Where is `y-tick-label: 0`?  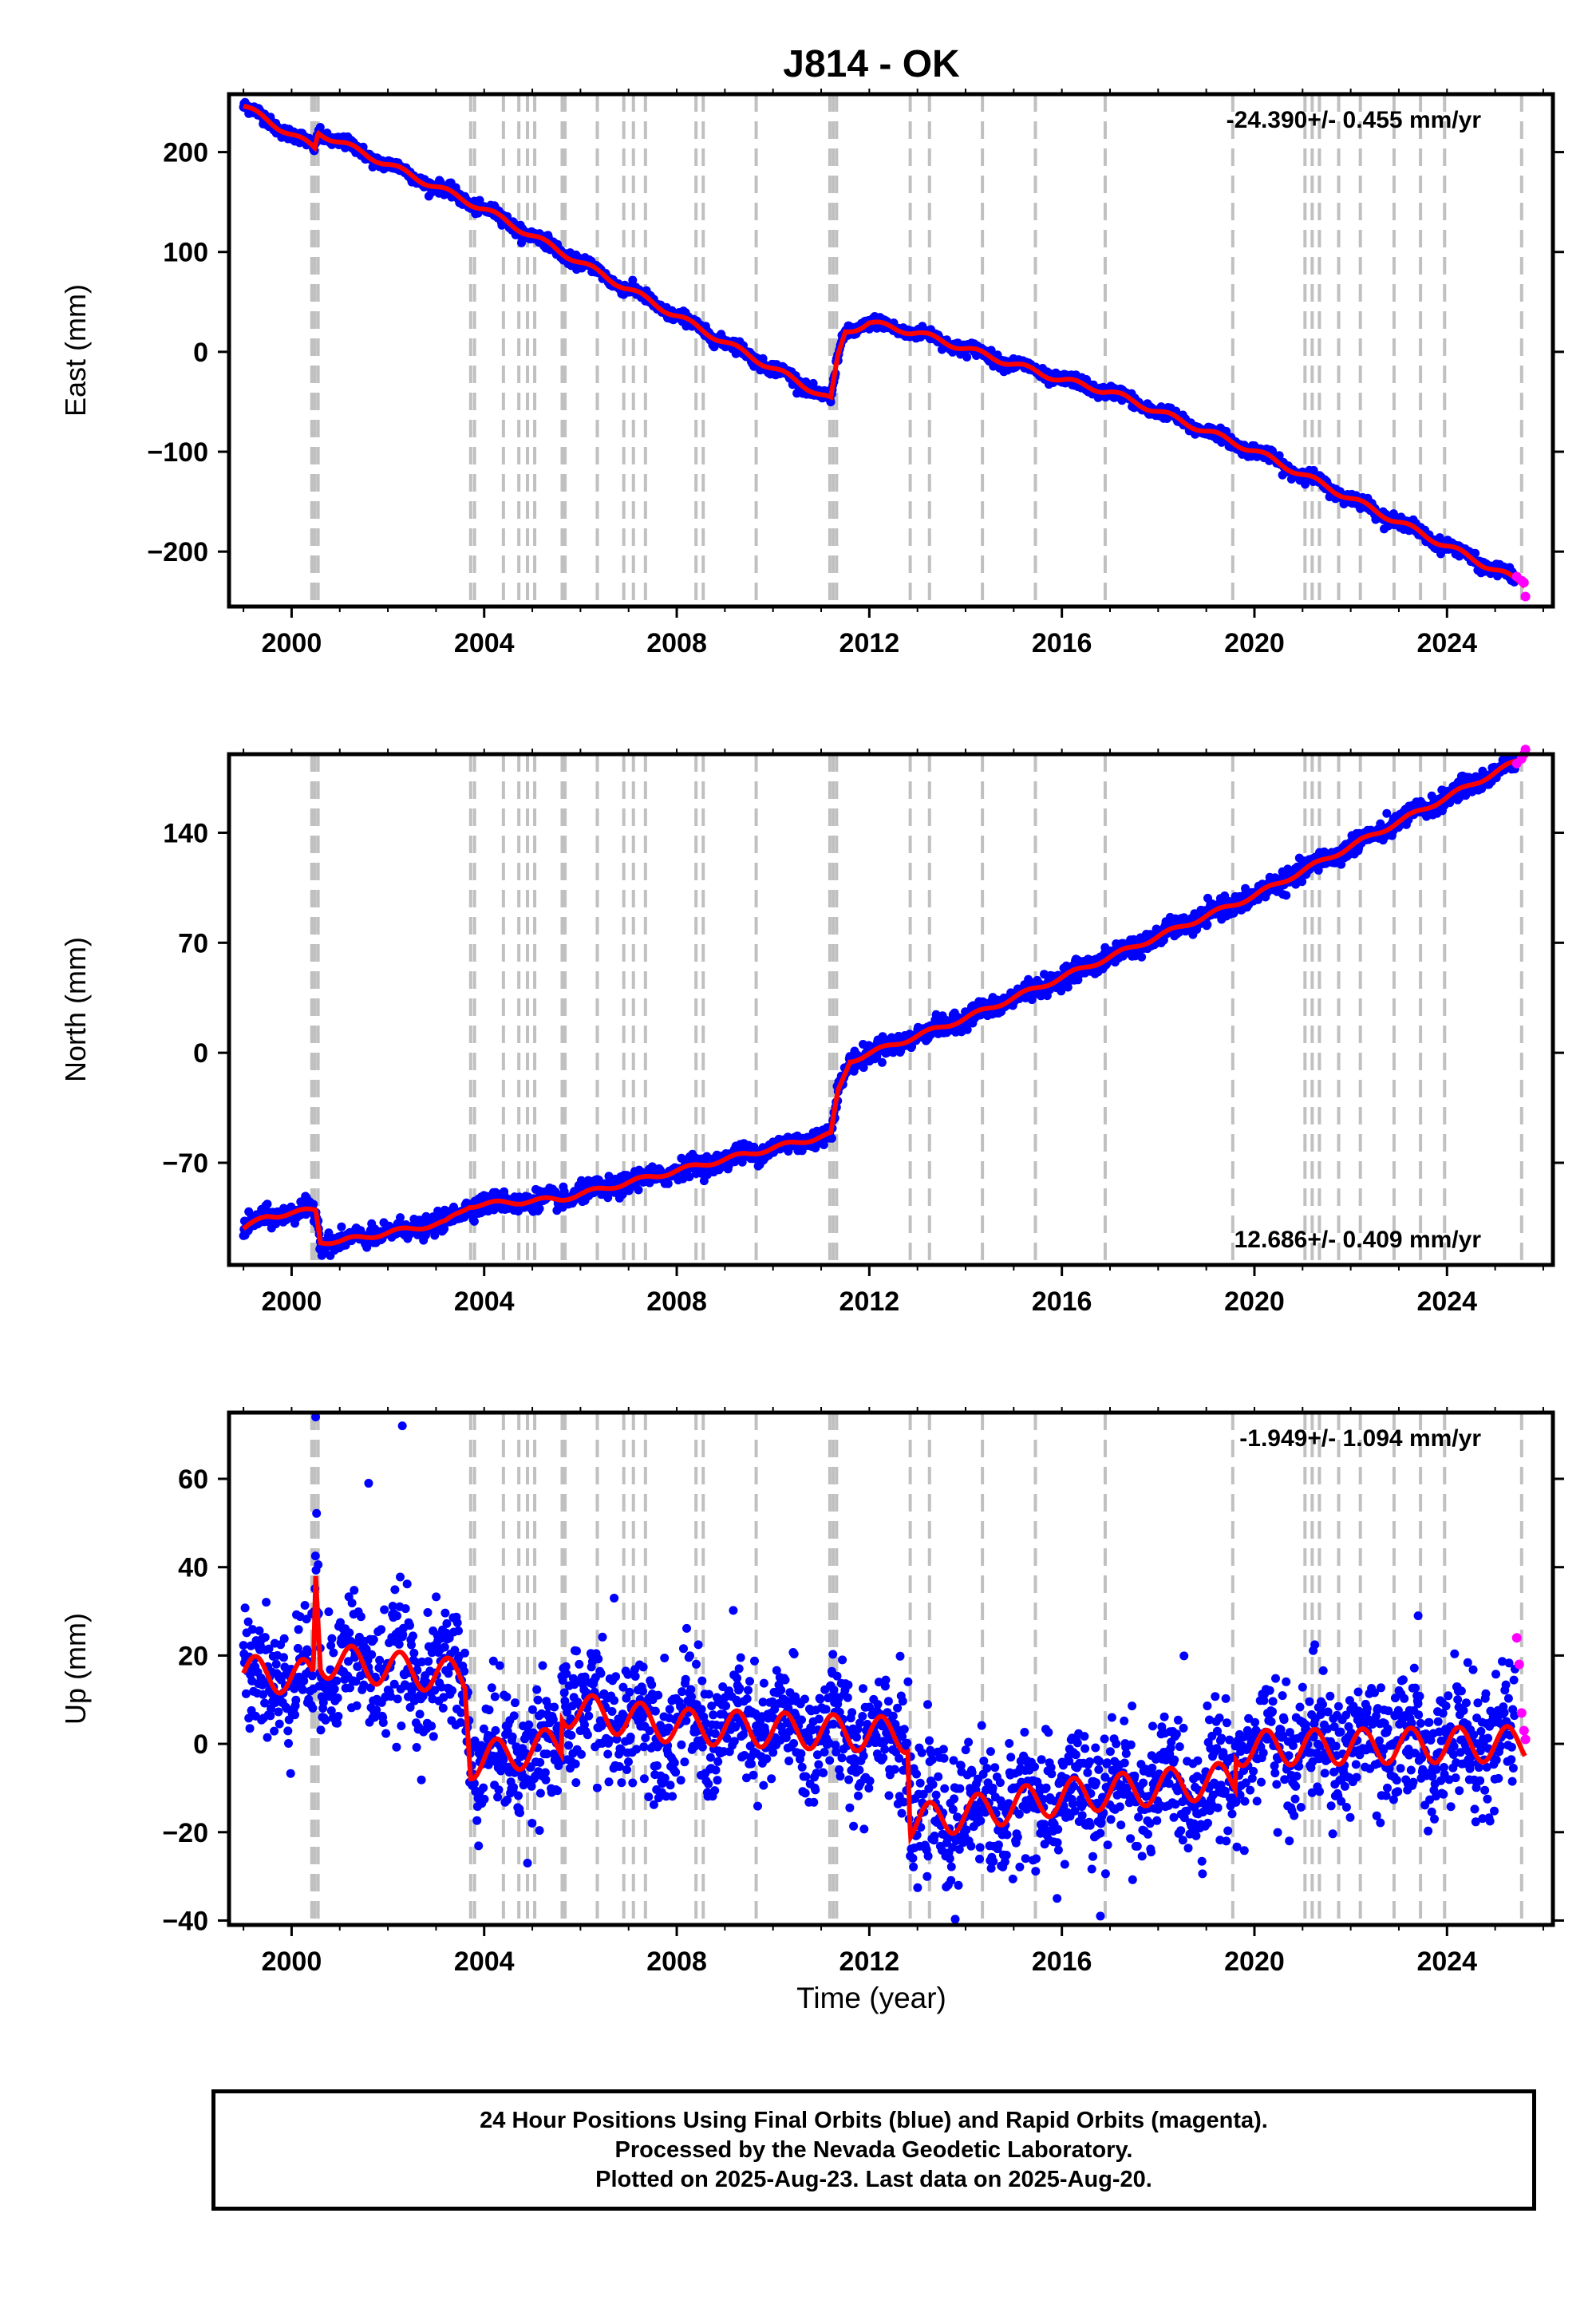 y-tick-label: 0 is located at coordinates (200, 353).